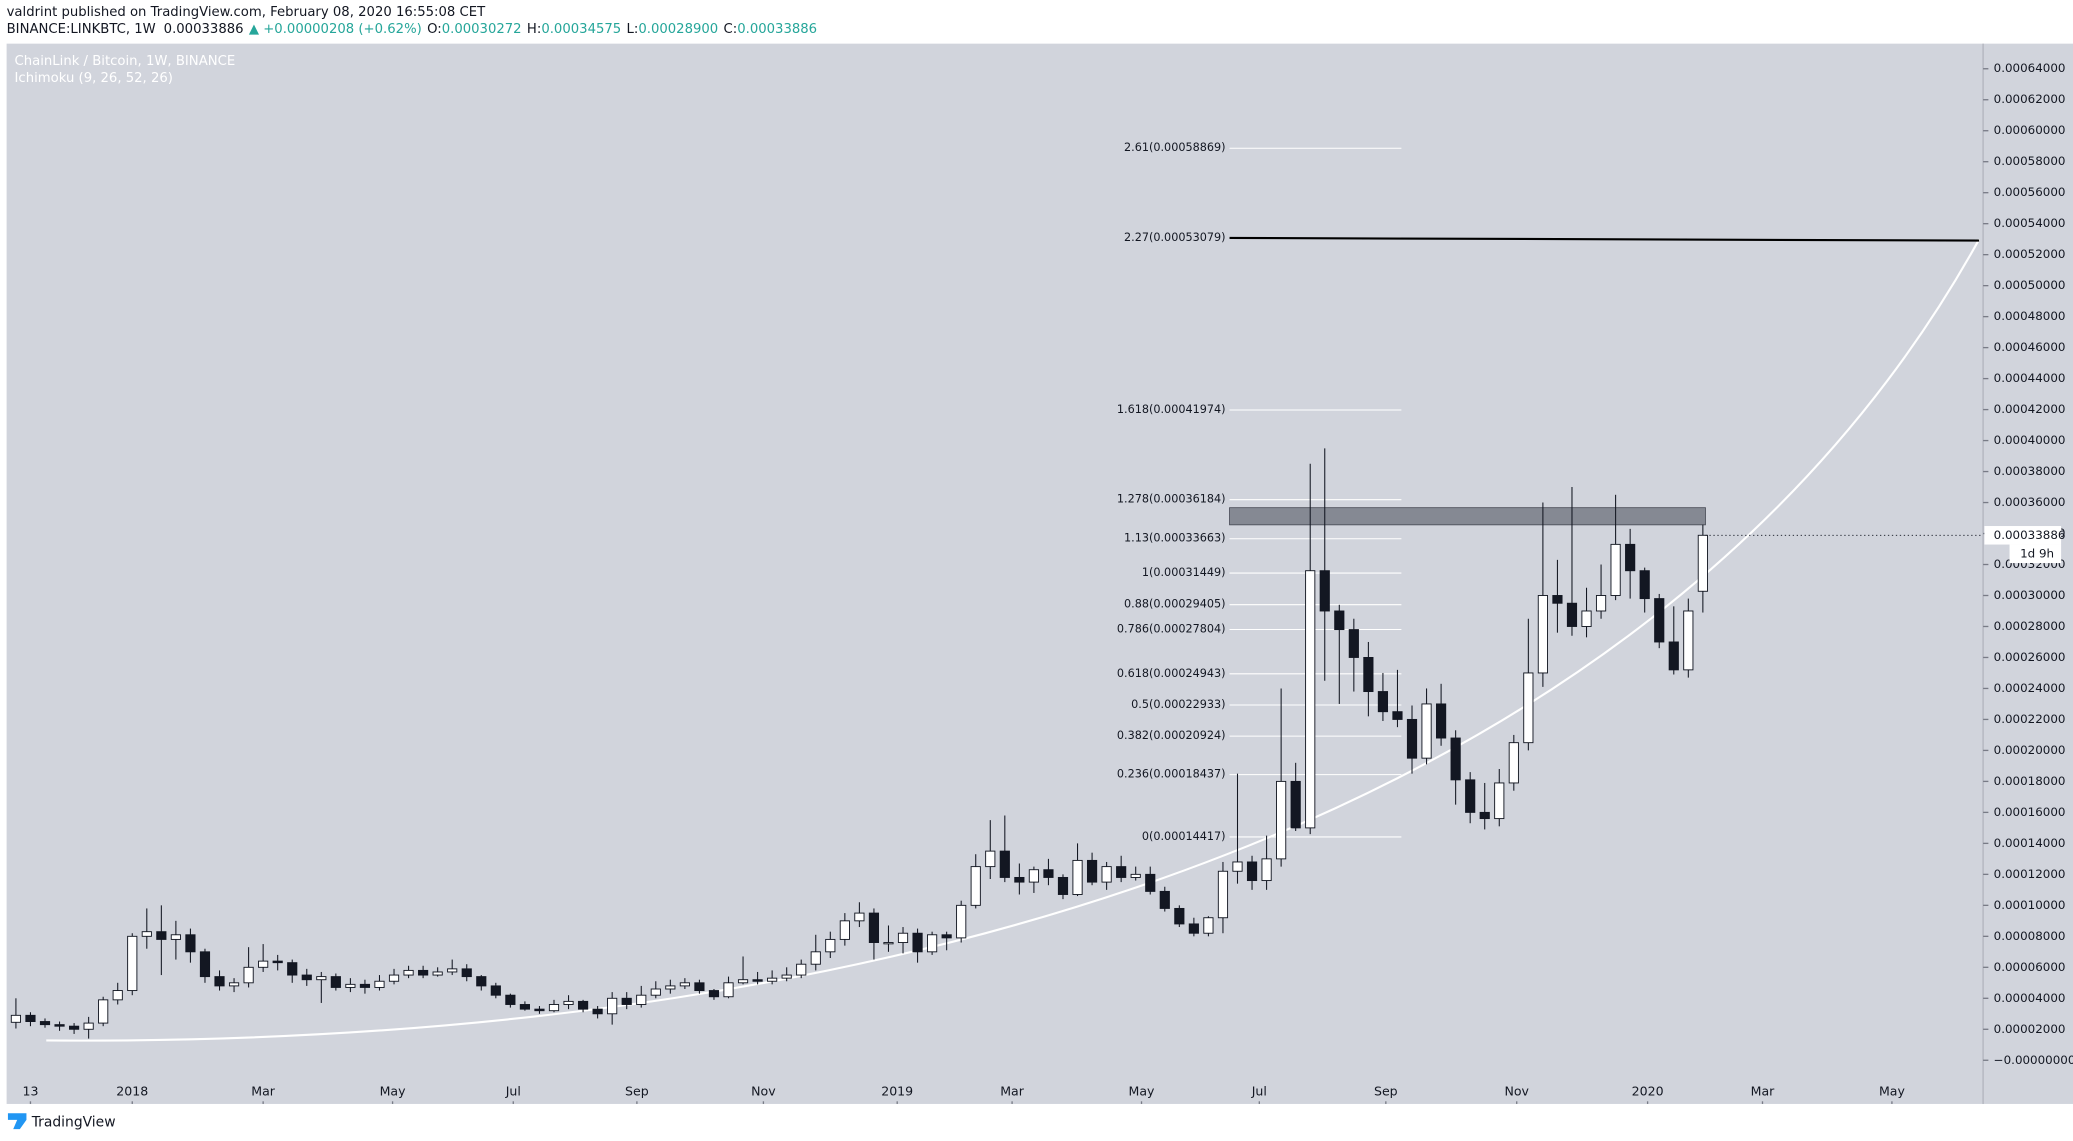 This screenshot has height=1141, width=2073. I want to click on fib-label: 1.278(0.00036184), so click(1171, 499).